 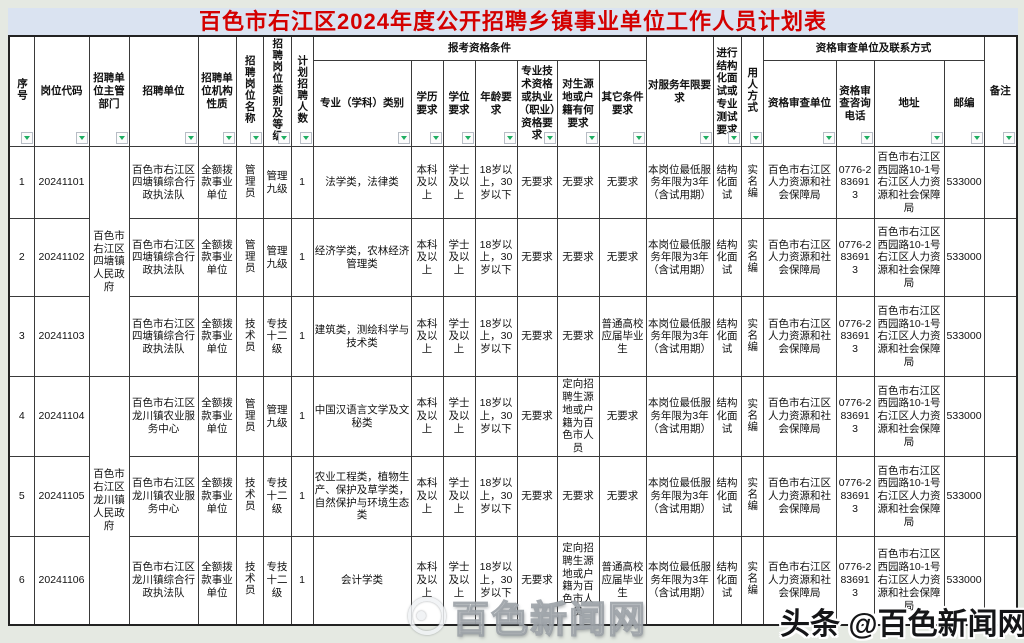 What do you see at coordinates (513, 21) in the screenshot?
I see `page-title: 百色市右江区2024年度公开招聘乡镇事业单位工作人员计划表` at bounding box center [513, 21].